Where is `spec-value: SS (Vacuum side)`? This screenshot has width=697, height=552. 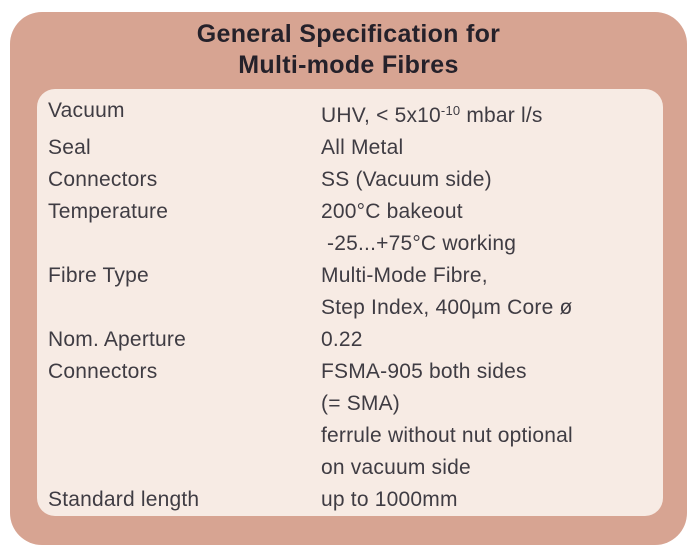
spec-value: SS (Vacuum side) is located at coordinates (489, 180).